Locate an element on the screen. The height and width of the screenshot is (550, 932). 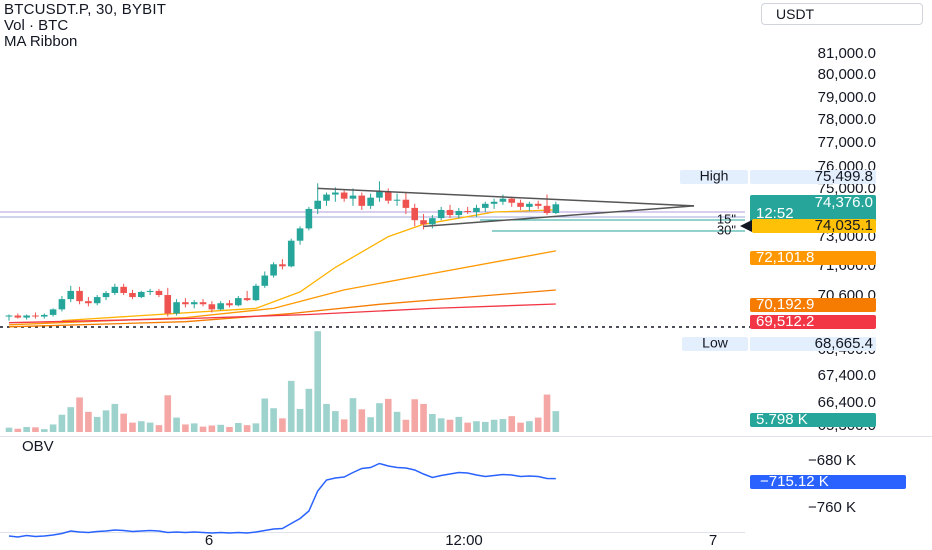
last-price-badge is located at coordinates (813, 209).